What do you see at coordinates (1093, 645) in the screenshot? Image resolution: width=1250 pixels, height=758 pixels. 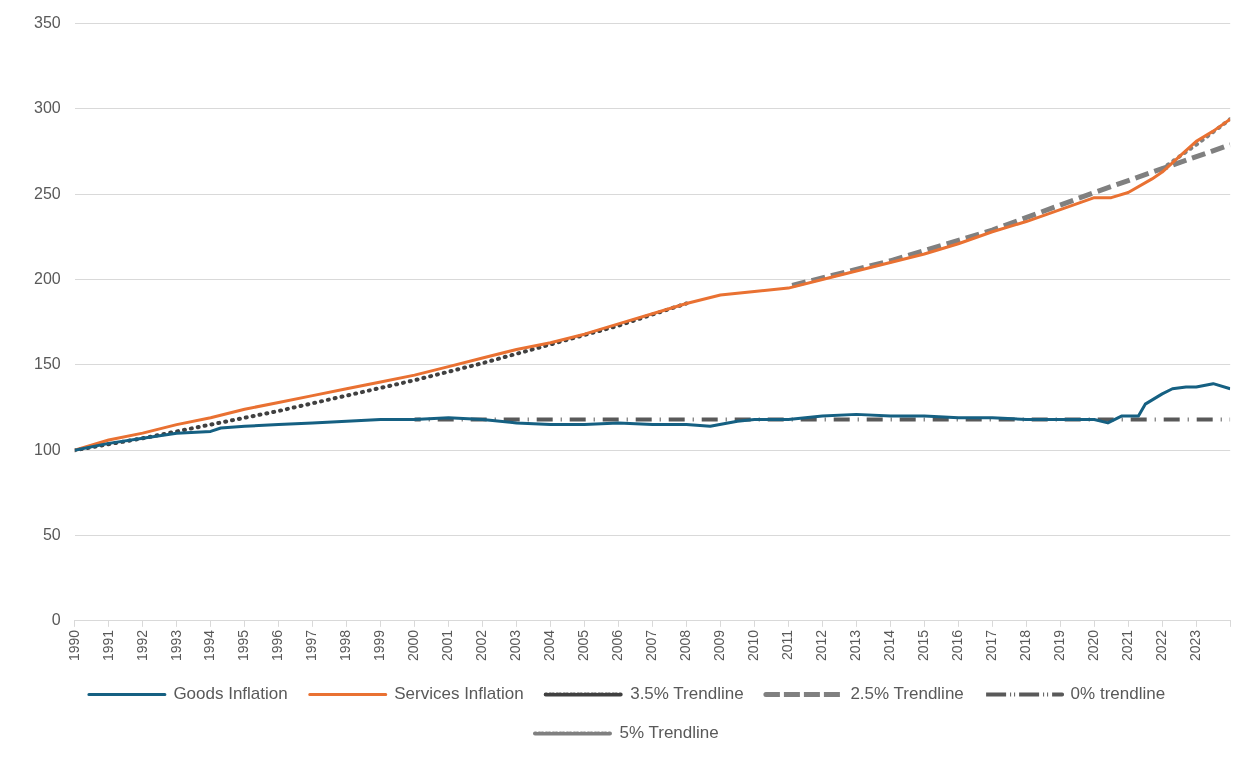 I see `x-tick-label: 2020` at bounding box center [1093, 645].